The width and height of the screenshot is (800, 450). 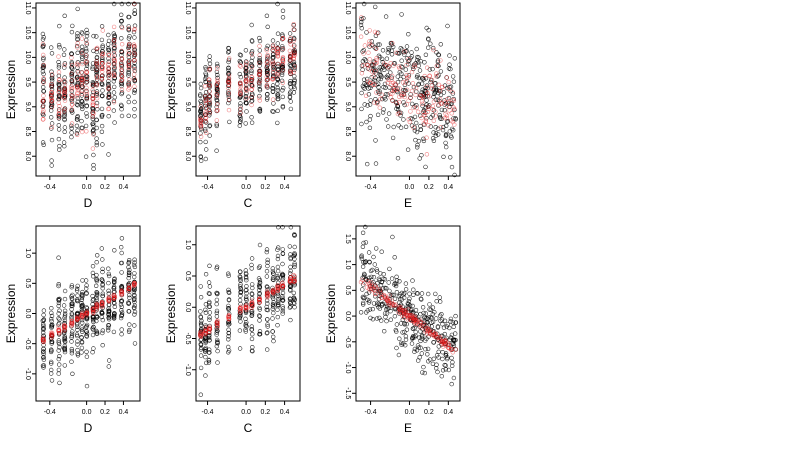 What do you see at coordinates (88, 312) in the screenshot?
I see `fitted-points` at bounding box center [88, 312].